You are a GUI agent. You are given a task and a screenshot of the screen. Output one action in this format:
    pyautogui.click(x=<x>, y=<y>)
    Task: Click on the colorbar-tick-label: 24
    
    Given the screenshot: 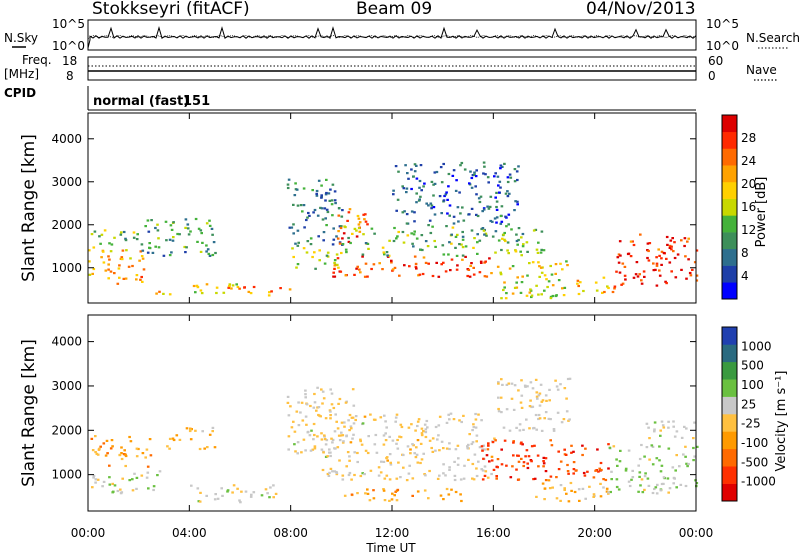 What is the action you would take?
    pyautogui.click(x=748, y=161)
    